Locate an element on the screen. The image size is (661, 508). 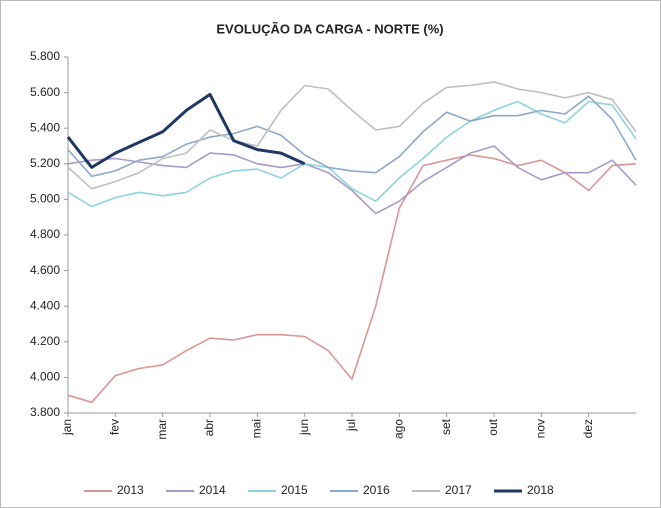
x-tick-label: abr is located at coordinates (209, 427).